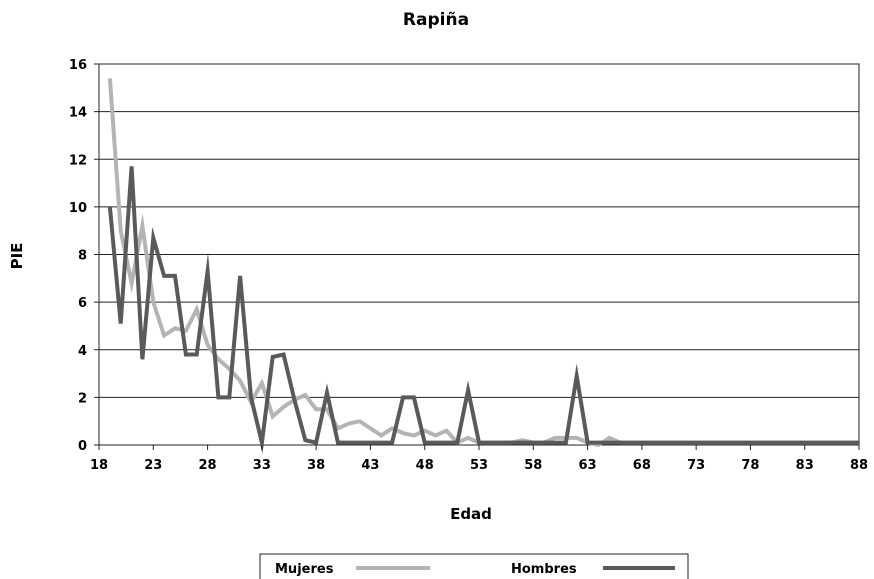  What do you see at coordinates (304, 569) in the screenshot?
I see `legend-label-mujeres: Mujeres` at bounding box center [304, 569].